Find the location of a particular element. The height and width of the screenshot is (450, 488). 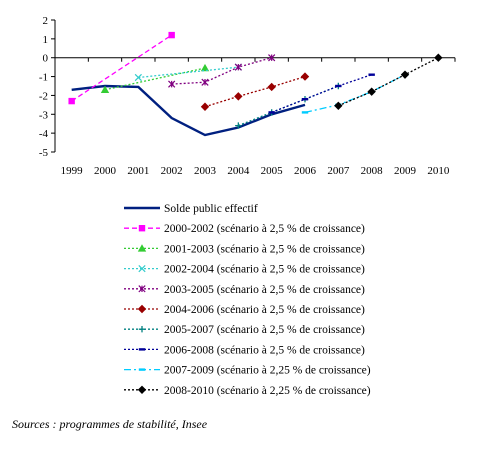

source-note: Sources : programmes de stabilité, Insee is located at coordinates (110, 424).